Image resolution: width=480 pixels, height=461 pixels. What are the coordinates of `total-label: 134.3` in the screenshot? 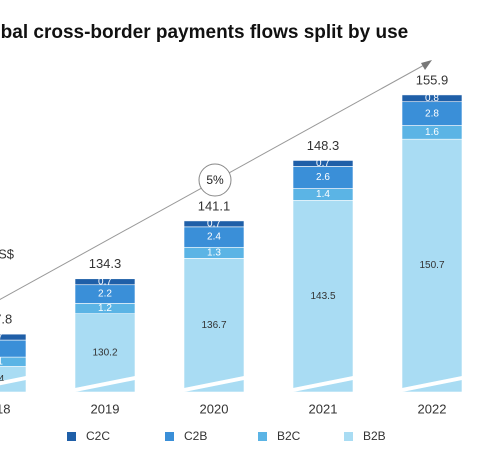 It's located at (105, 263).